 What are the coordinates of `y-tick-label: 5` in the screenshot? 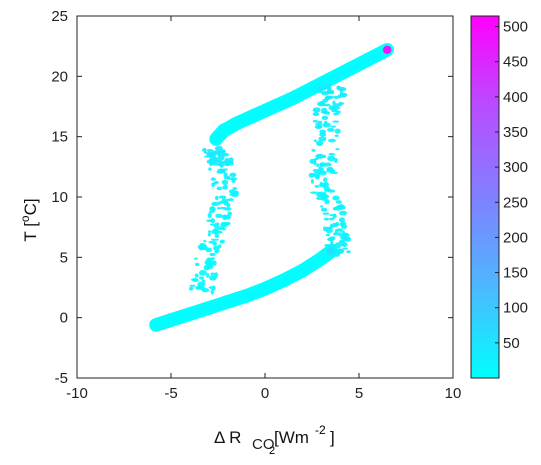 It's located at (64, 257).